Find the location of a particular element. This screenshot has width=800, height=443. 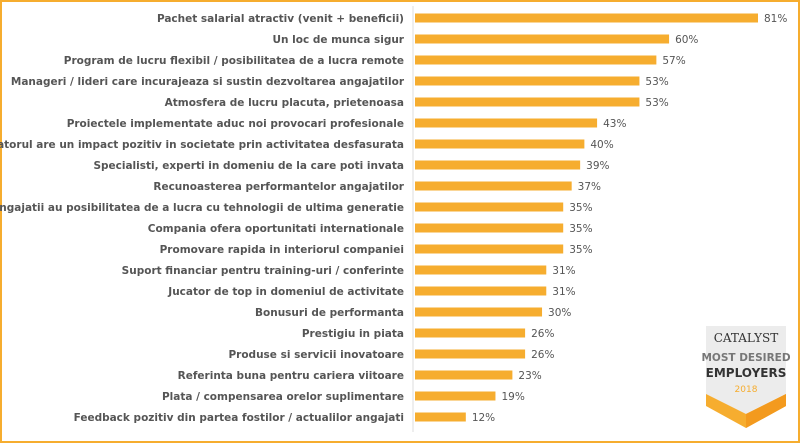

badge-line2: EMPLOYERS is located at coordinates (746, 373).